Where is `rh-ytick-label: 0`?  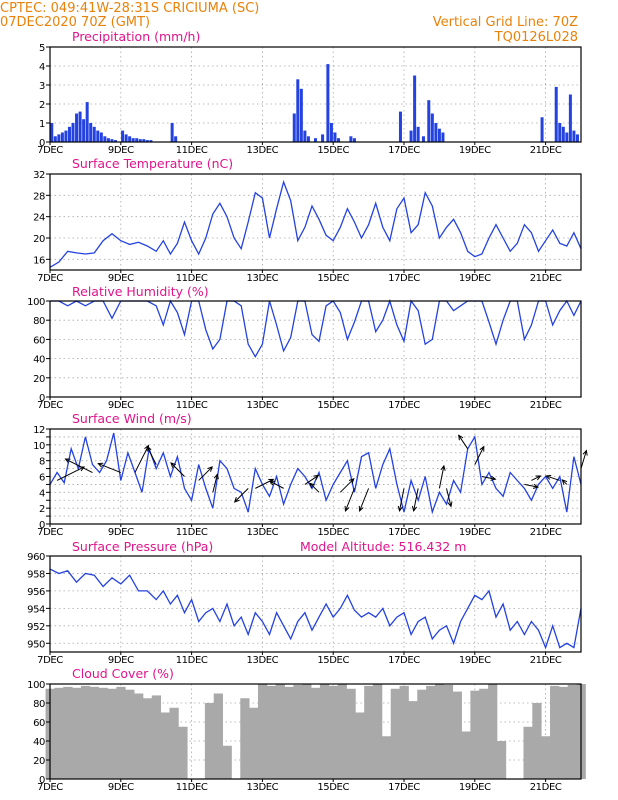 rh-ytick-label: 0 is located at coordinates (42, 398).